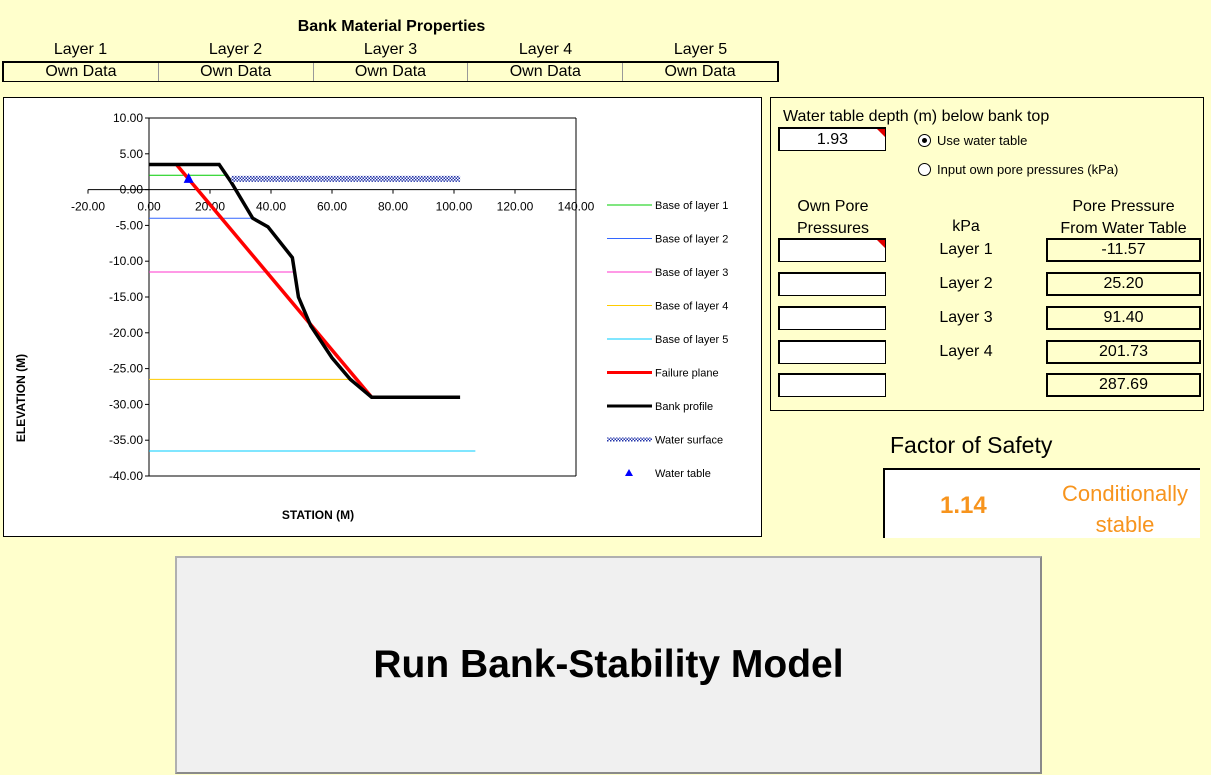 The image size is (1211, 775). Describe the element at coordinates (126, 297) in the screenshot. I see `y-tick-label: -15.00` at that location.